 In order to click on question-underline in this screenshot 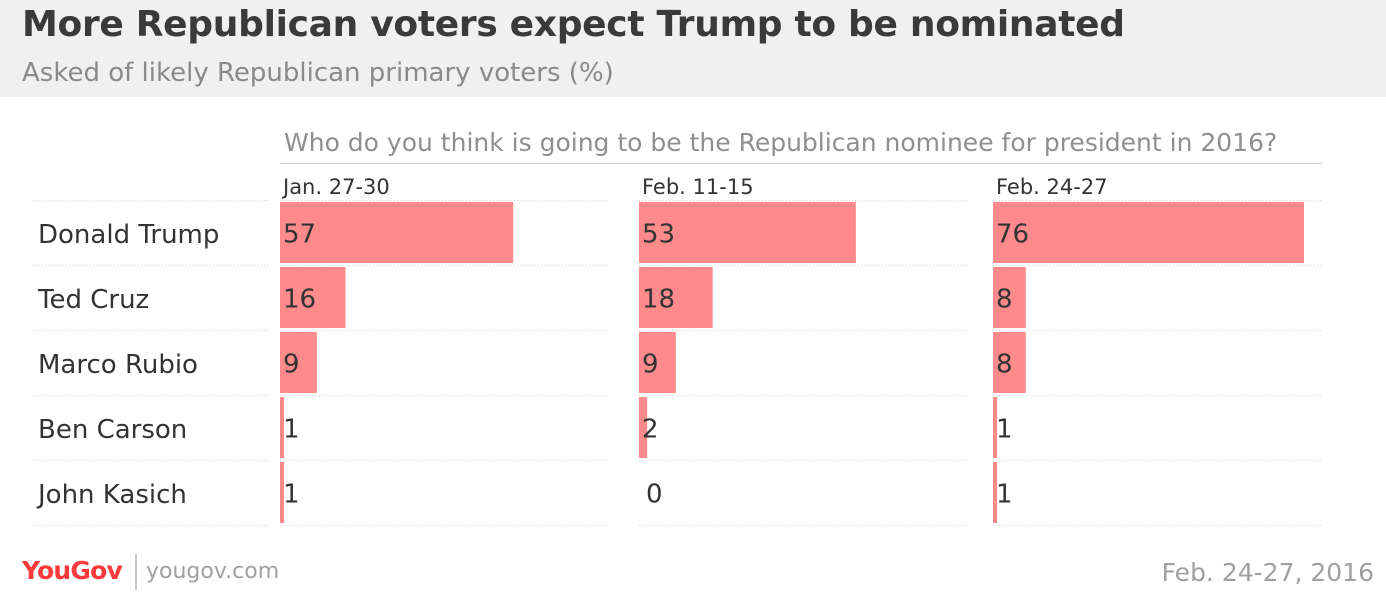, I will do `click(801, 163)`.